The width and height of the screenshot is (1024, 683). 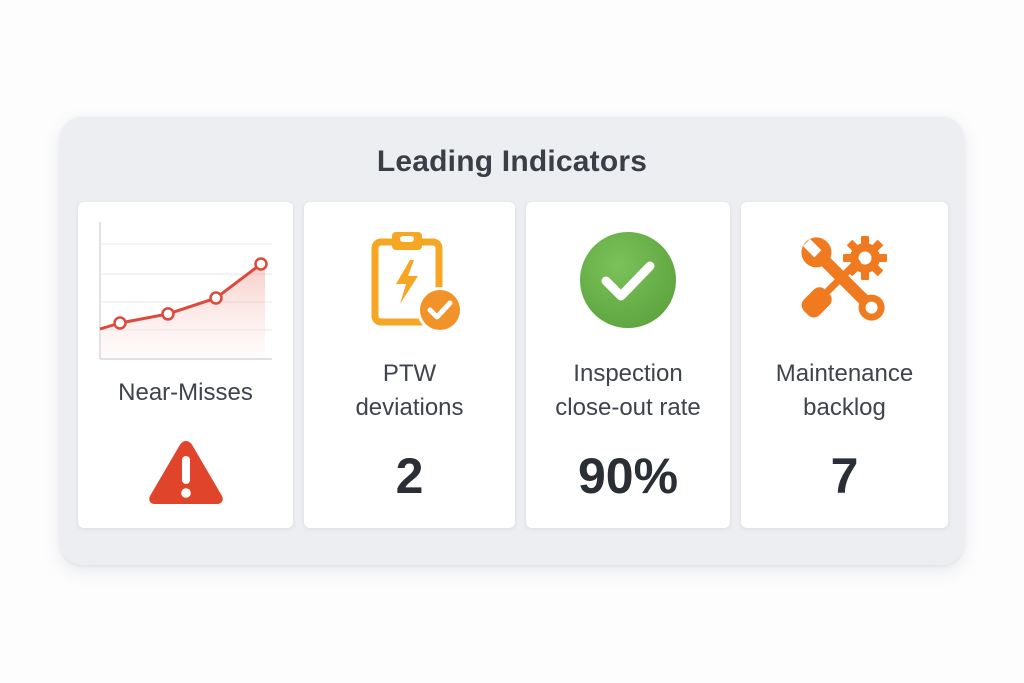 What do you see at coordinates (844, 476) in the screenshot?
I see `maintenance-backlog-value: 7` at bounding box center [844, 476].